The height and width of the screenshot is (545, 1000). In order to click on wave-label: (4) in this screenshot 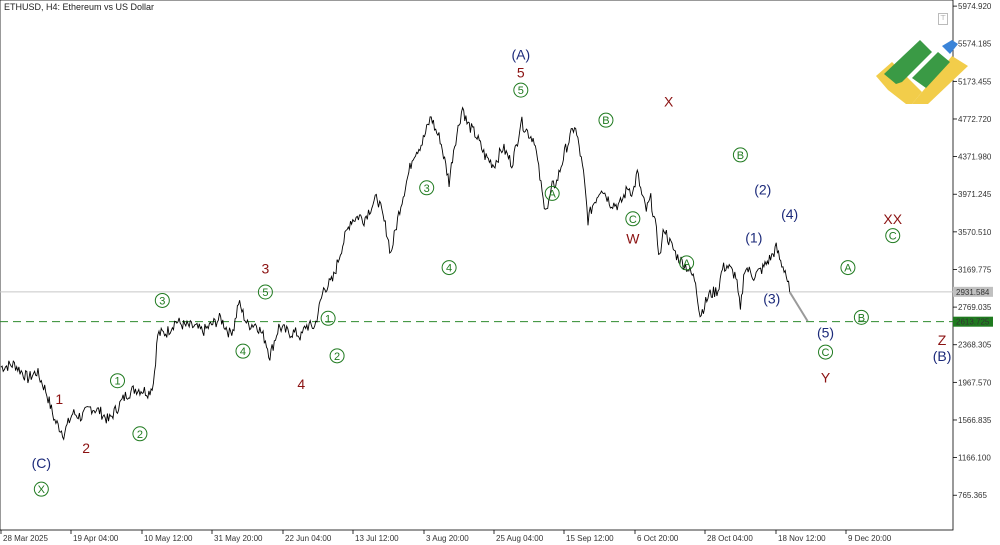, I will do `click(789, 214)`.